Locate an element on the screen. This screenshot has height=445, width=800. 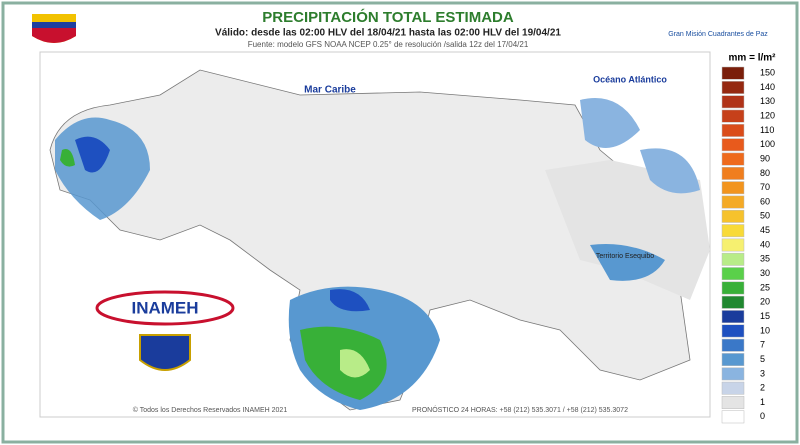
legend-label: 5 is located at coordinates (762, 359).